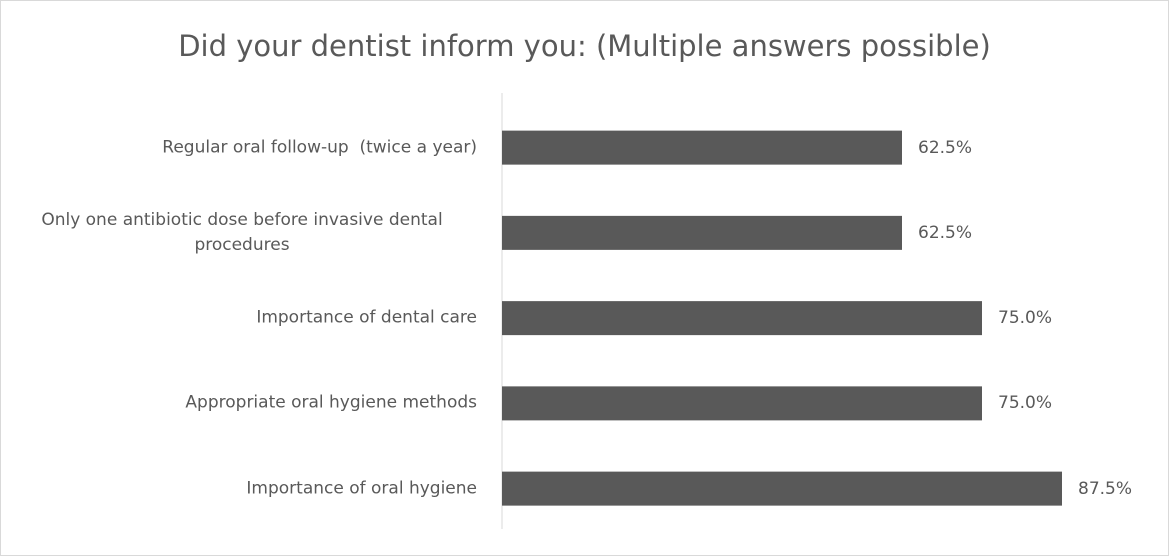 The height and width of the screenshot is (556, 1169). Describe the element at coordinates (331, 402) in the screenshot. I see `category-text: Appropriate oral hygiene methods` at that location.